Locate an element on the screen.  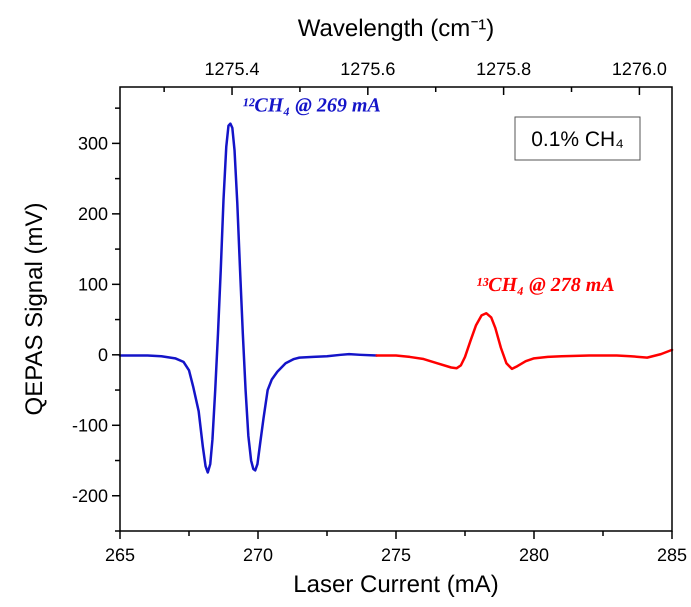
x-axis-title: Laser Current (mA) is located at coordinates (396, 584).